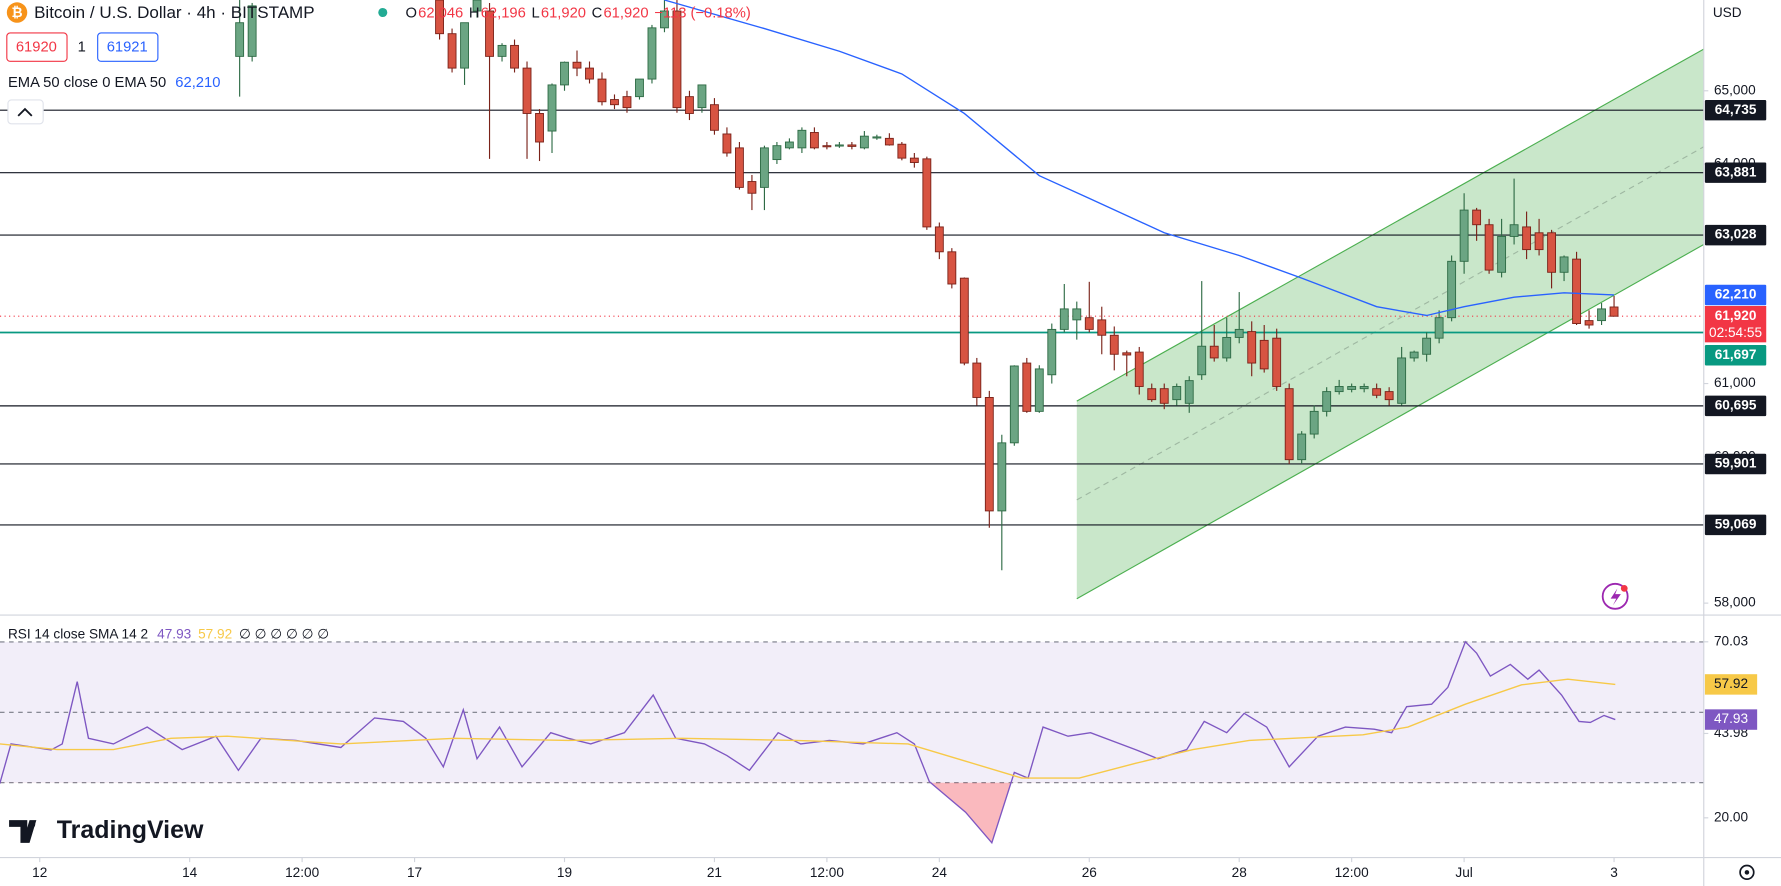  I want to click on channel-upper, so click(1390, 225).